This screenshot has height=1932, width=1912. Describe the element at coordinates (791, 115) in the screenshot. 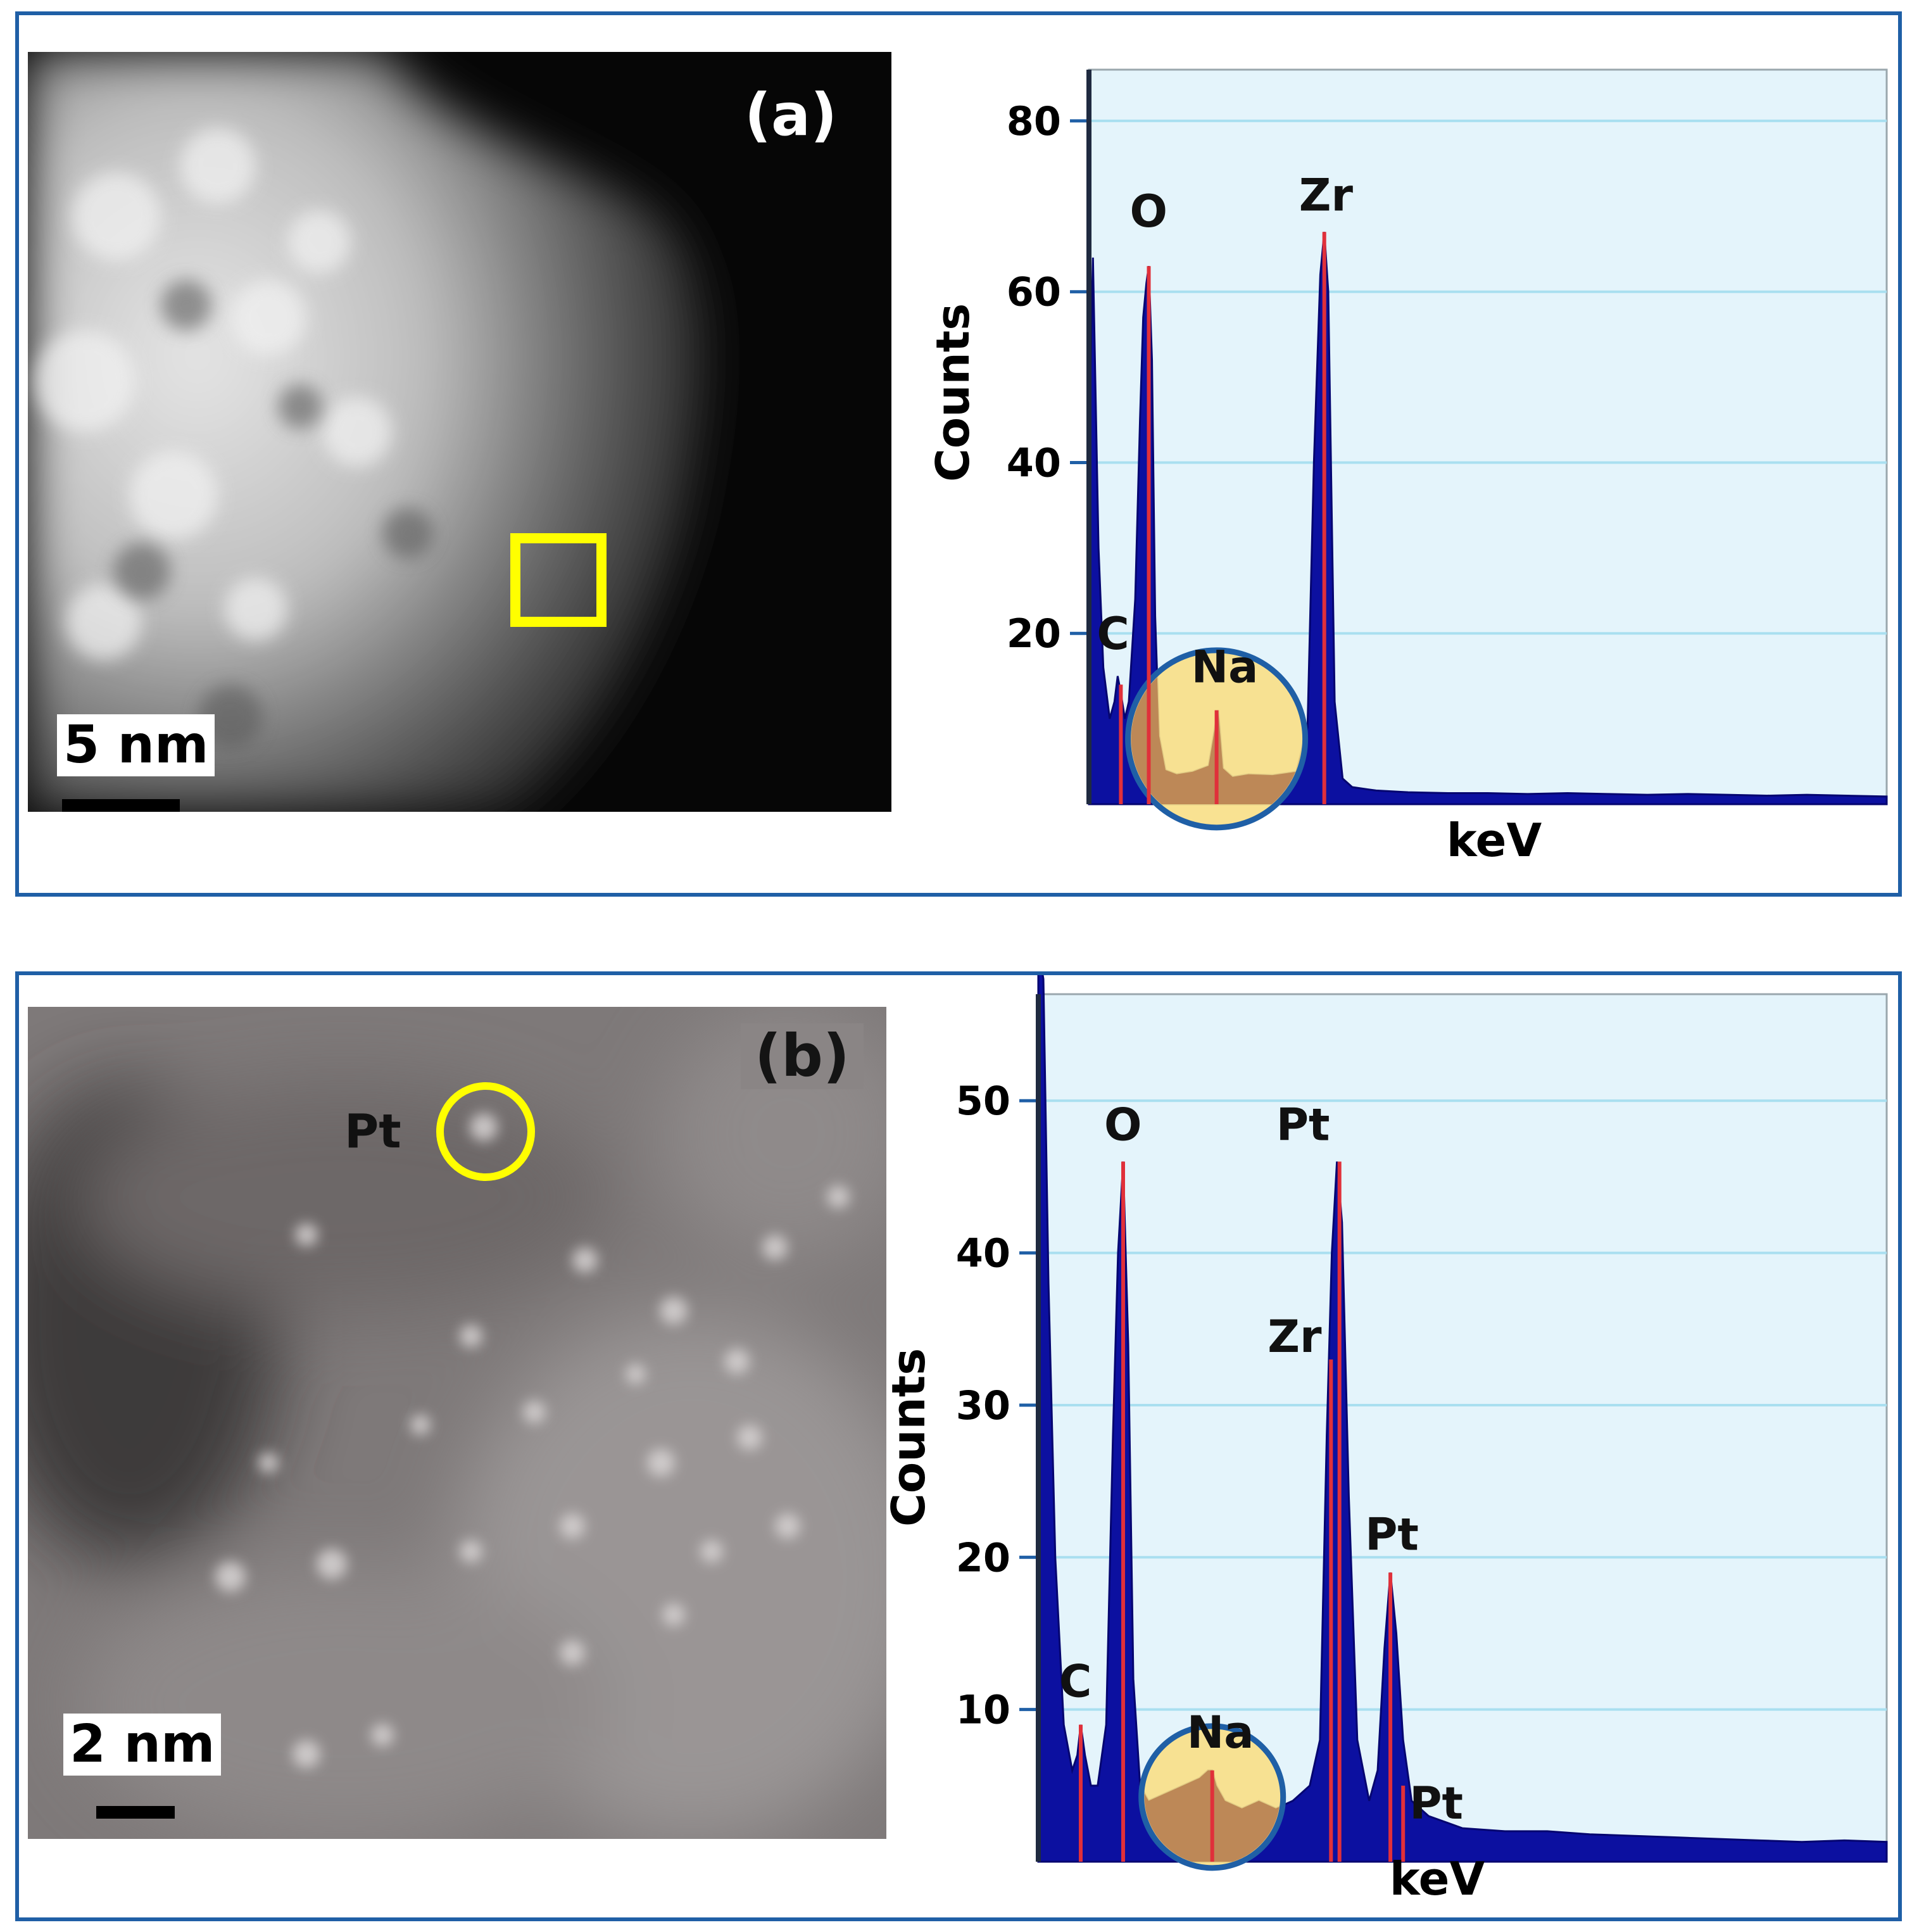

I see `panel-label-a: (a)` at that location.